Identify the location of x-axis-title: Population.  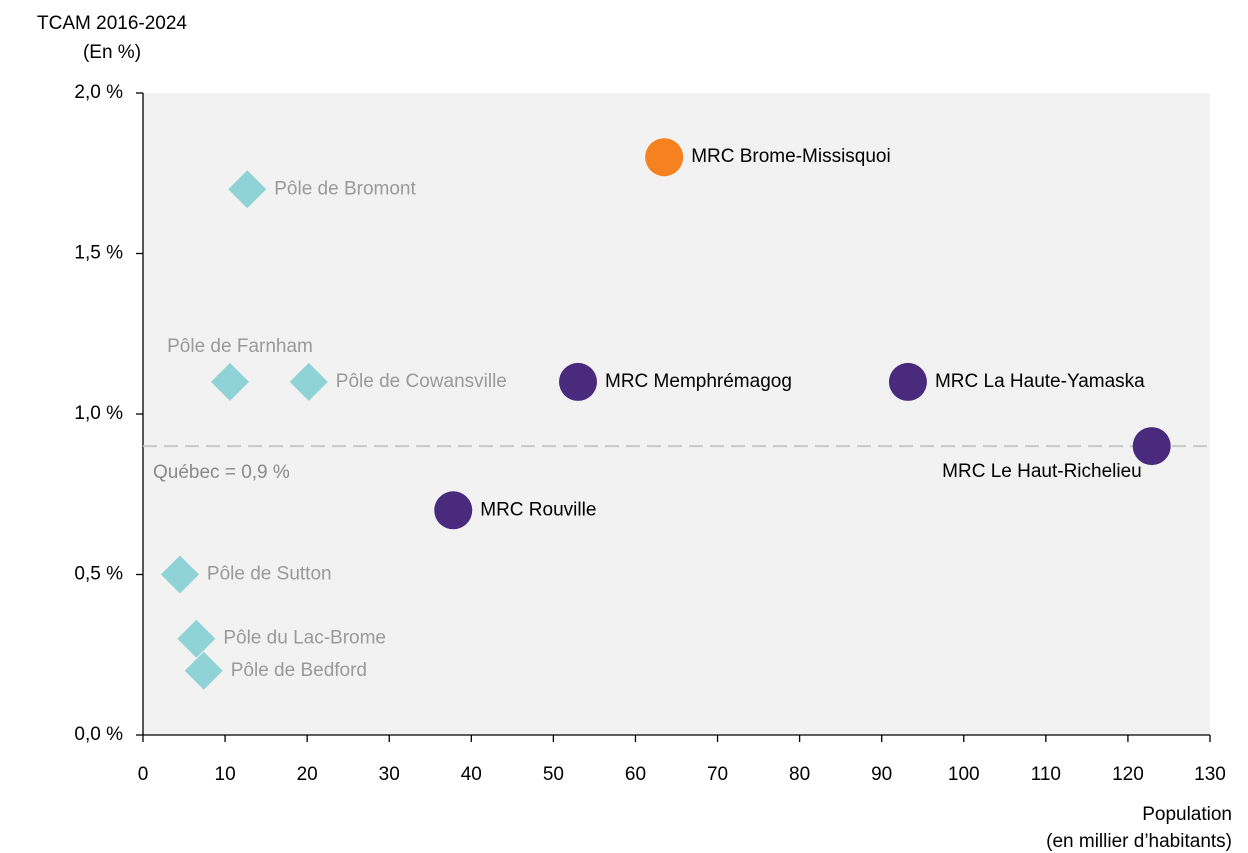
(1187, 814).